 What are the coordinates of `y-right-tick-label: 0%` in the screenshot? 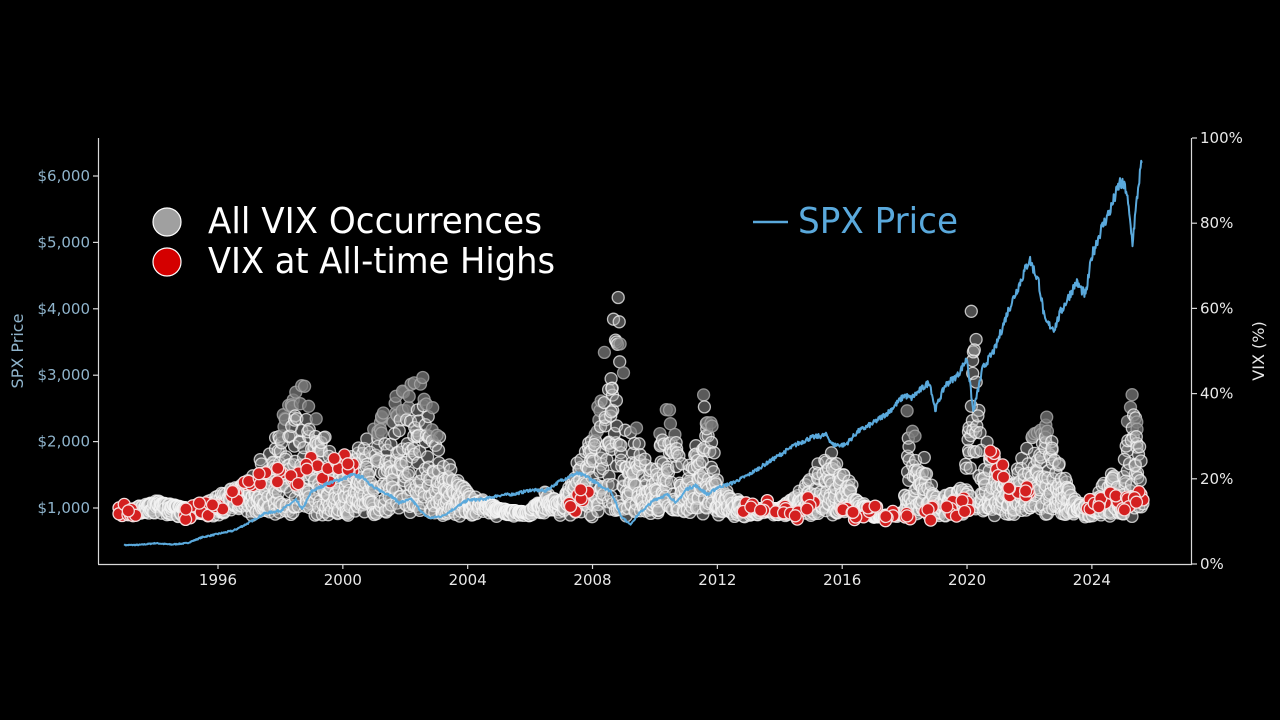 It's located at (1212, 564).